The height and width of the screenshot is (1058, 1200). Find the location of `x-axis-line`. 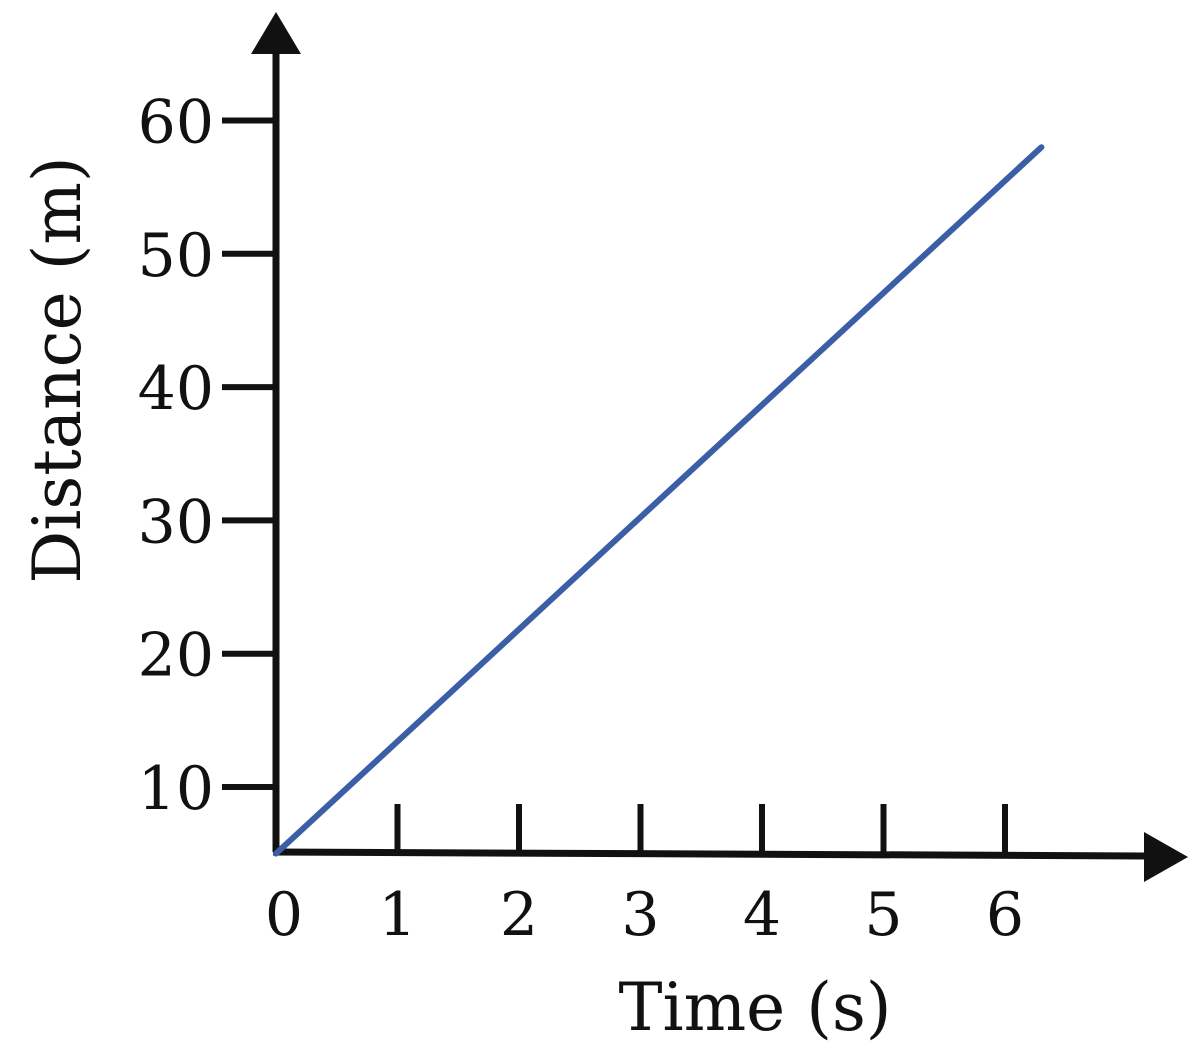

x-axis-line is located at coordinates (711, 854).